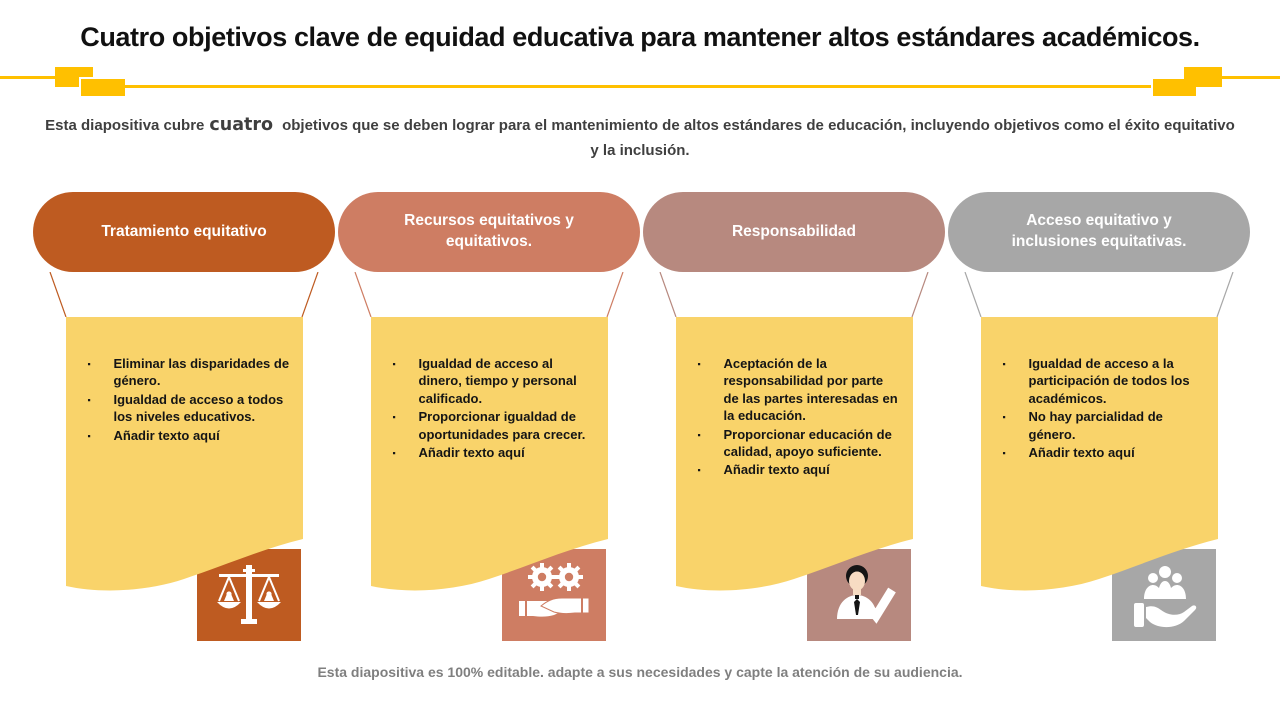  What do you see at coordinates (125, 125) in the screenshot?
I see `subtitle-text-part1: Esta diapositiva cubre` at bounding box center [125, 125].